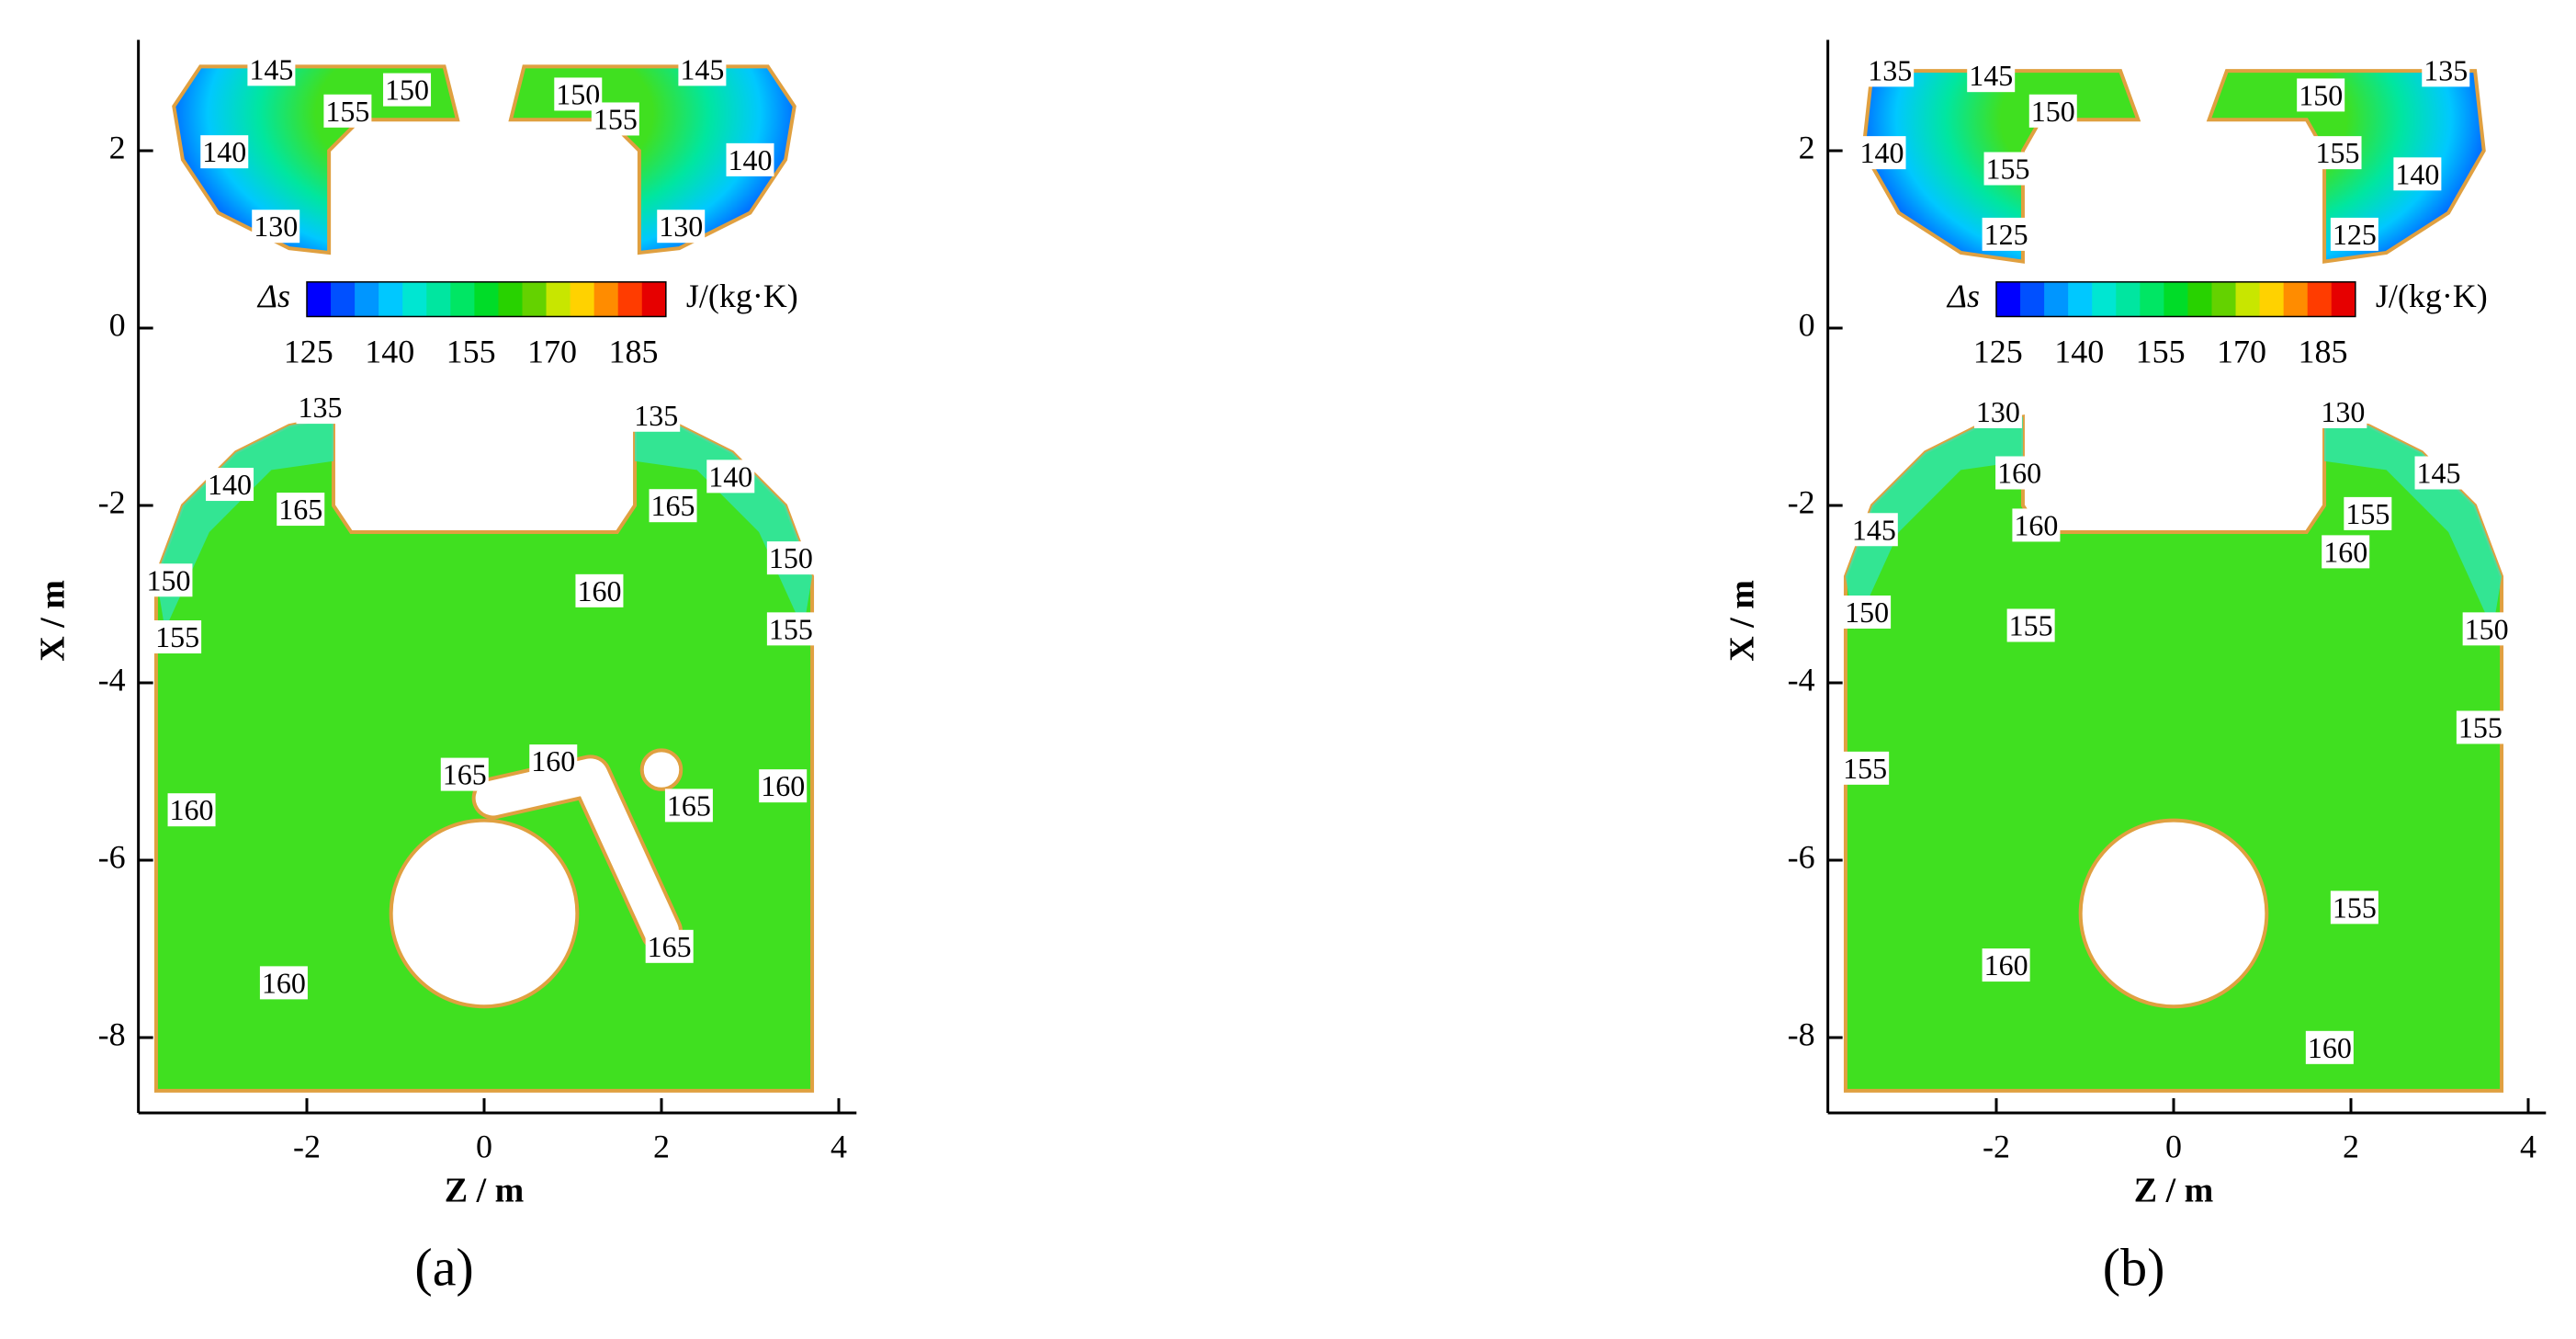 This screenshot has width=2576, height=1339. I want to click on x-tick-label: 2, so click(661, 1146).